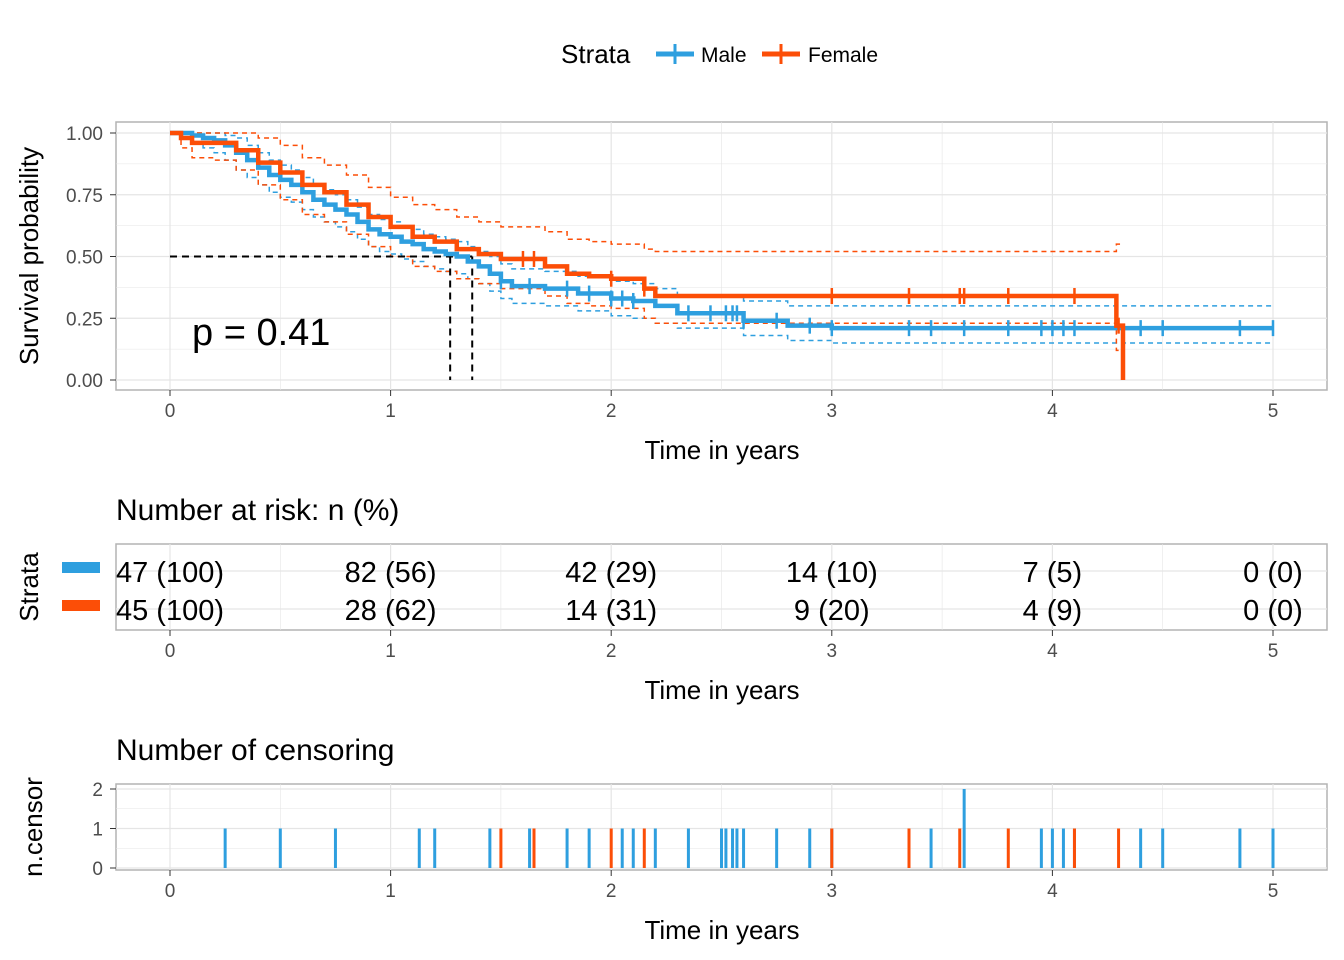  I want to click on risk-cell: 14 (31), so click(611, 611).